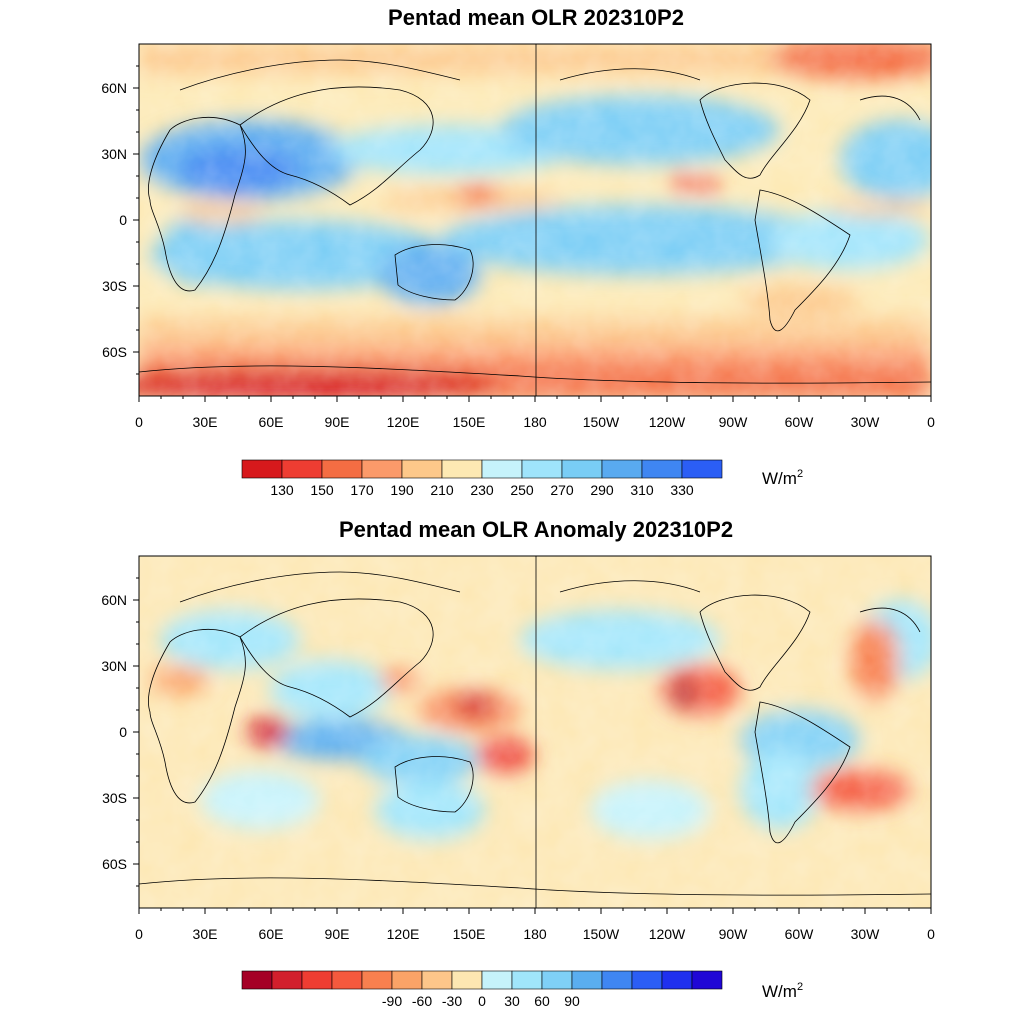 This screenshot has width=1024, height=1024. Describe the element at coordinates (282, 490) in the screenshot. I see `colorbar-tick-label: 130` at that location.